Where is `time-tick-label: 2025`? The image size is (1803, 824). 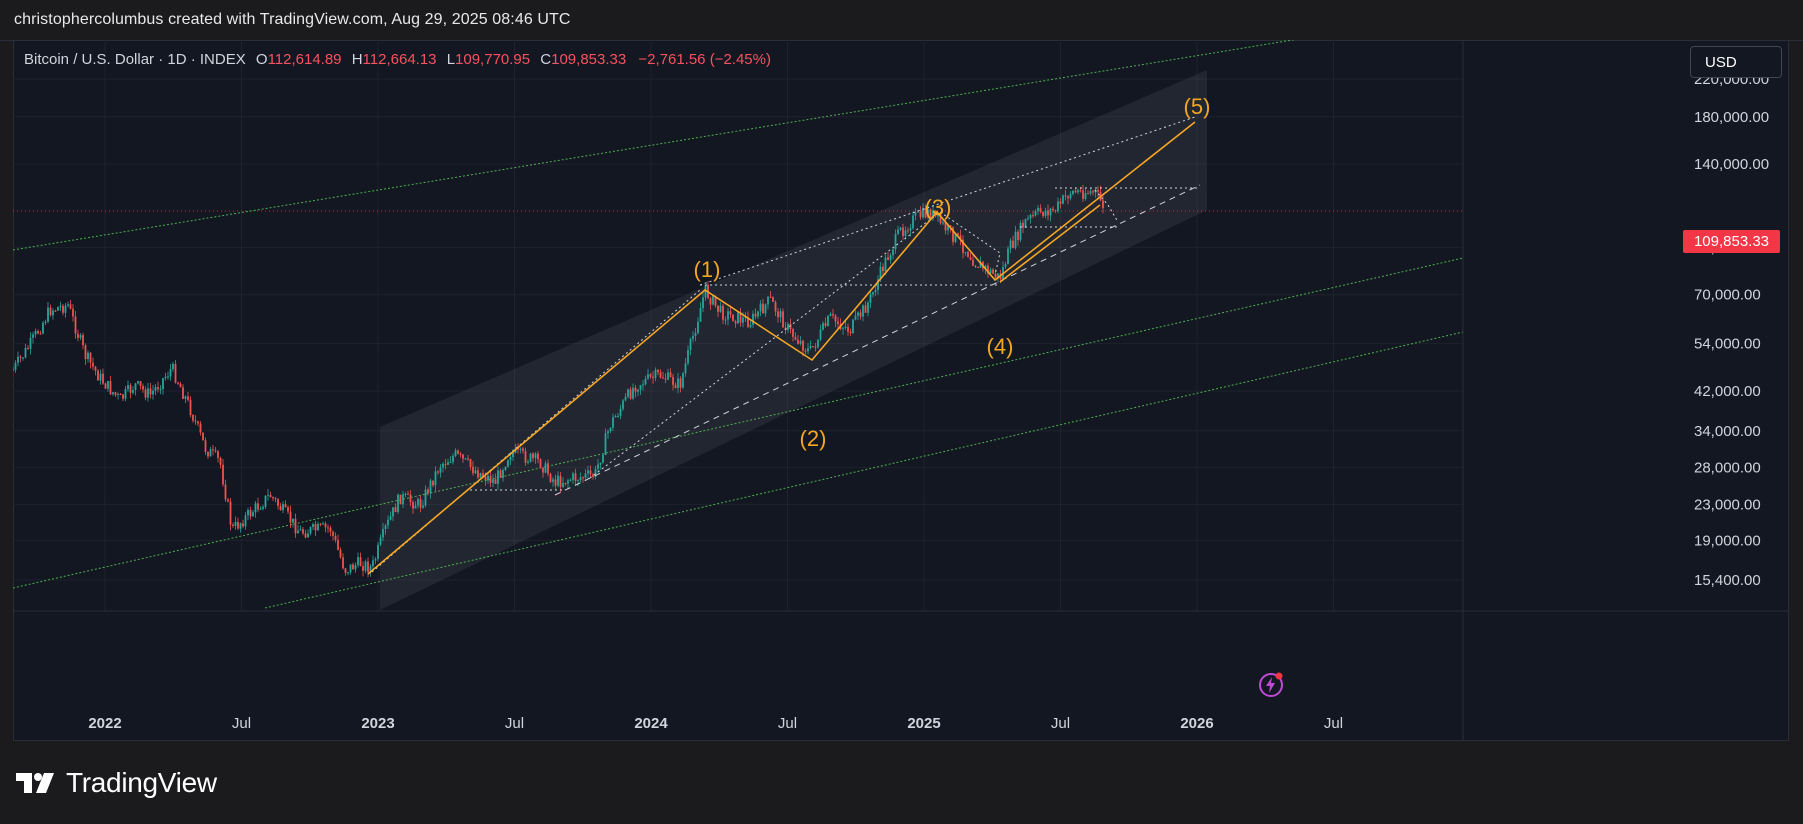 time-tick-label: 2025 is located at coordinates (923, 723).